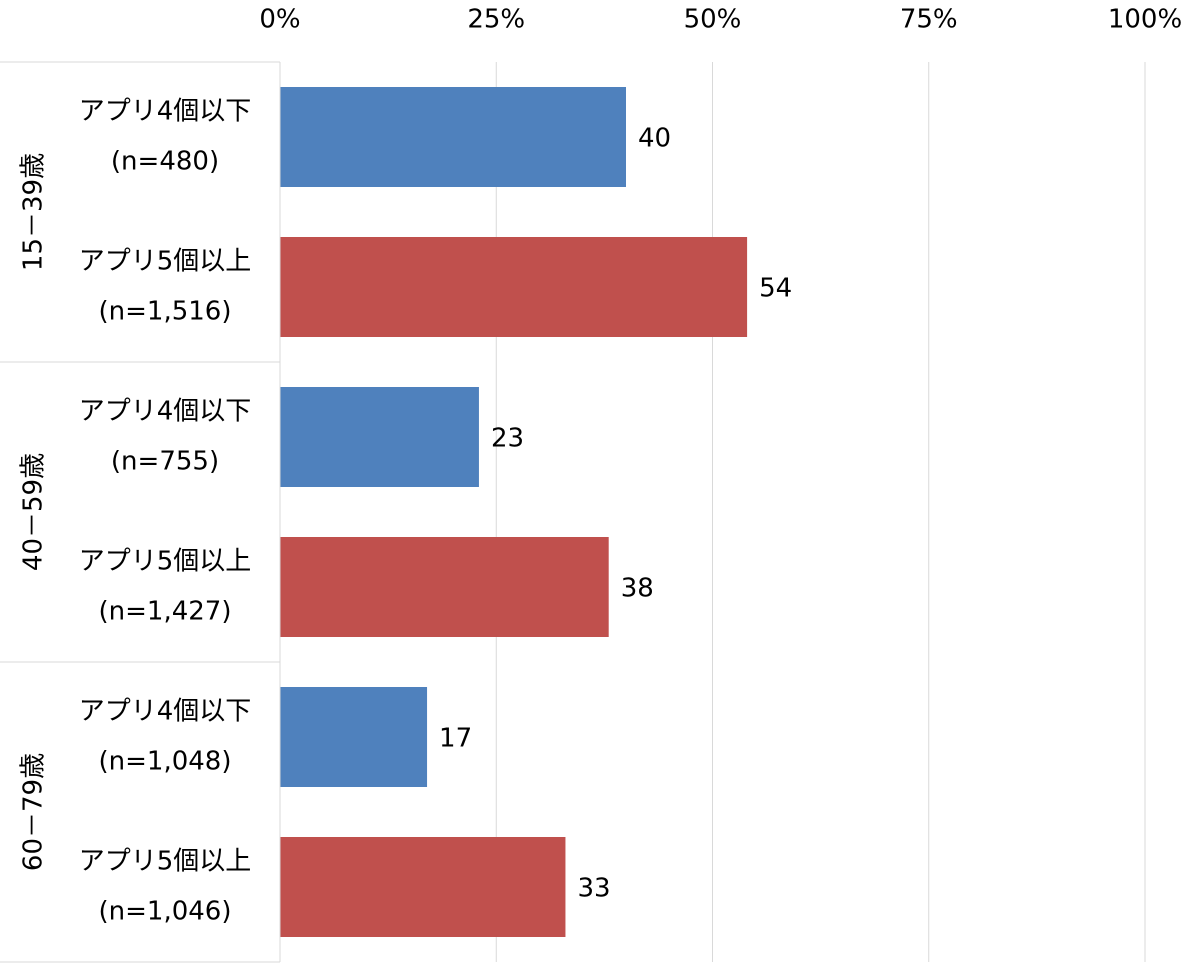 This screenshot has height=978, width=1200. Describe the element at coordinates (165, 612) in the screenshot. I see `category-label: (n=1,427)` at that location.